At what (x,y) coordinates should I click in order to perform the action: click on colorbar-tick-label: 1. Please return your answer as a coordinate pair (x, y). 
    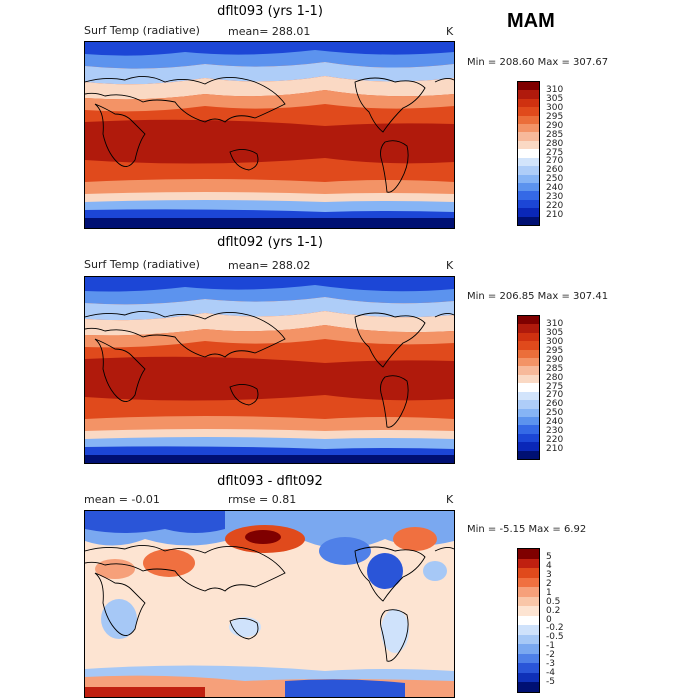
    Looking at the image, I should click on (549, 592).